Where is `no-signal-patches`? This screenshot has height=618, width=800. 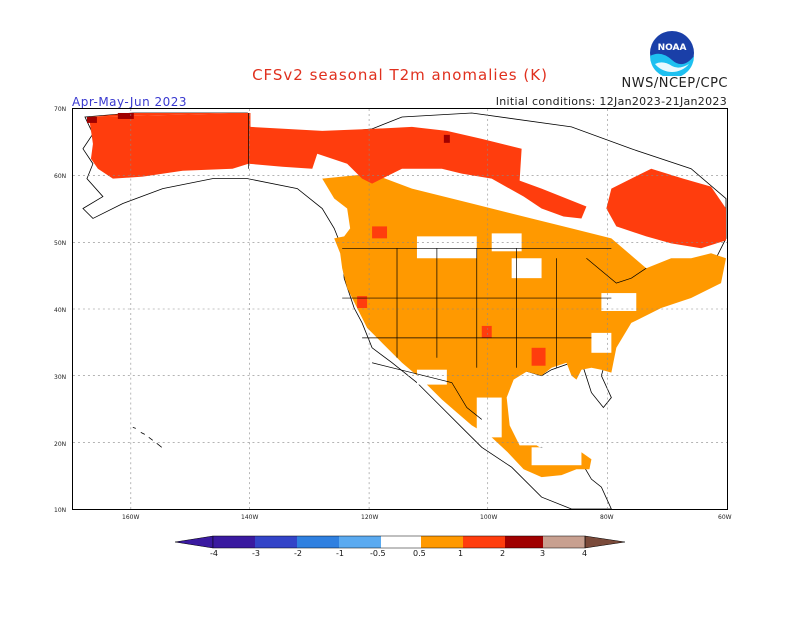 no-signal-patches is located at coordinates (526, 349).